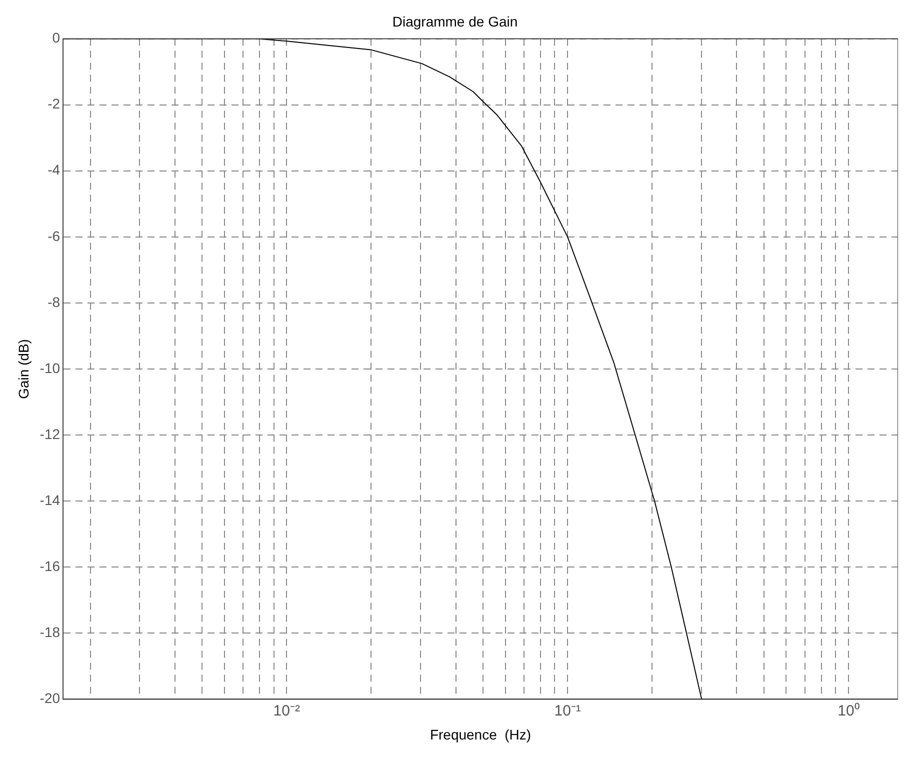 The image size is (906, 757). I want to click on y-tick-label: -10, so click(50, 368).